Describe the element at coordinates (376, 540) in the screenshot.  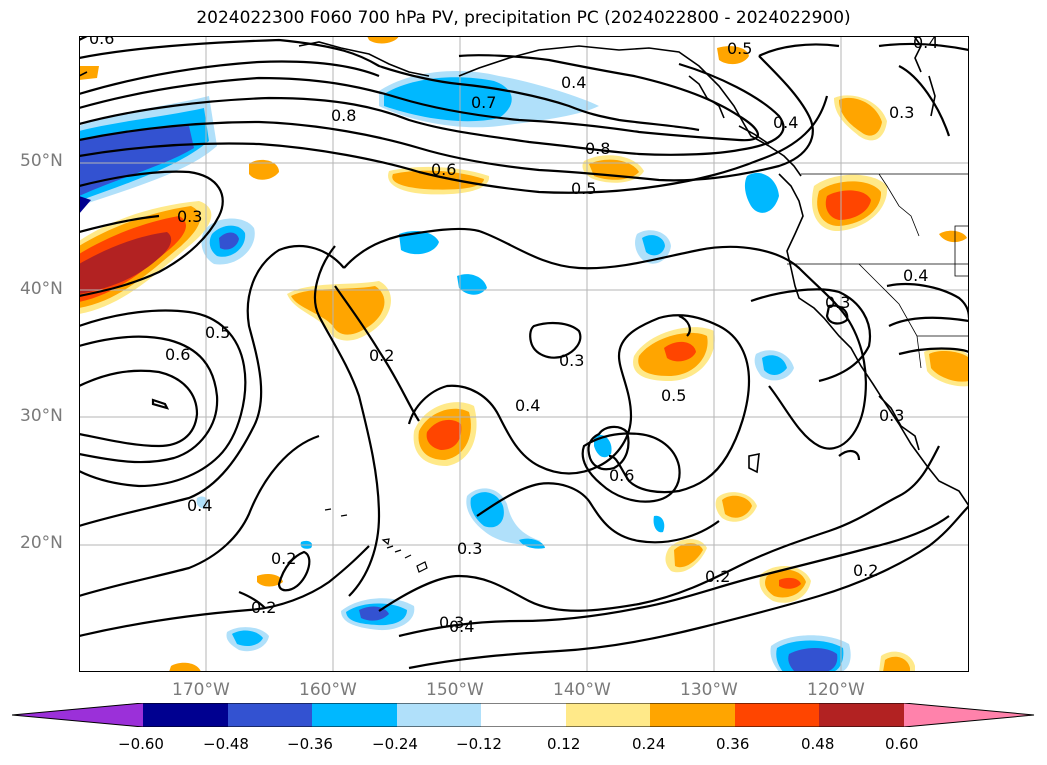
I see `hawaii-islands` at that location.